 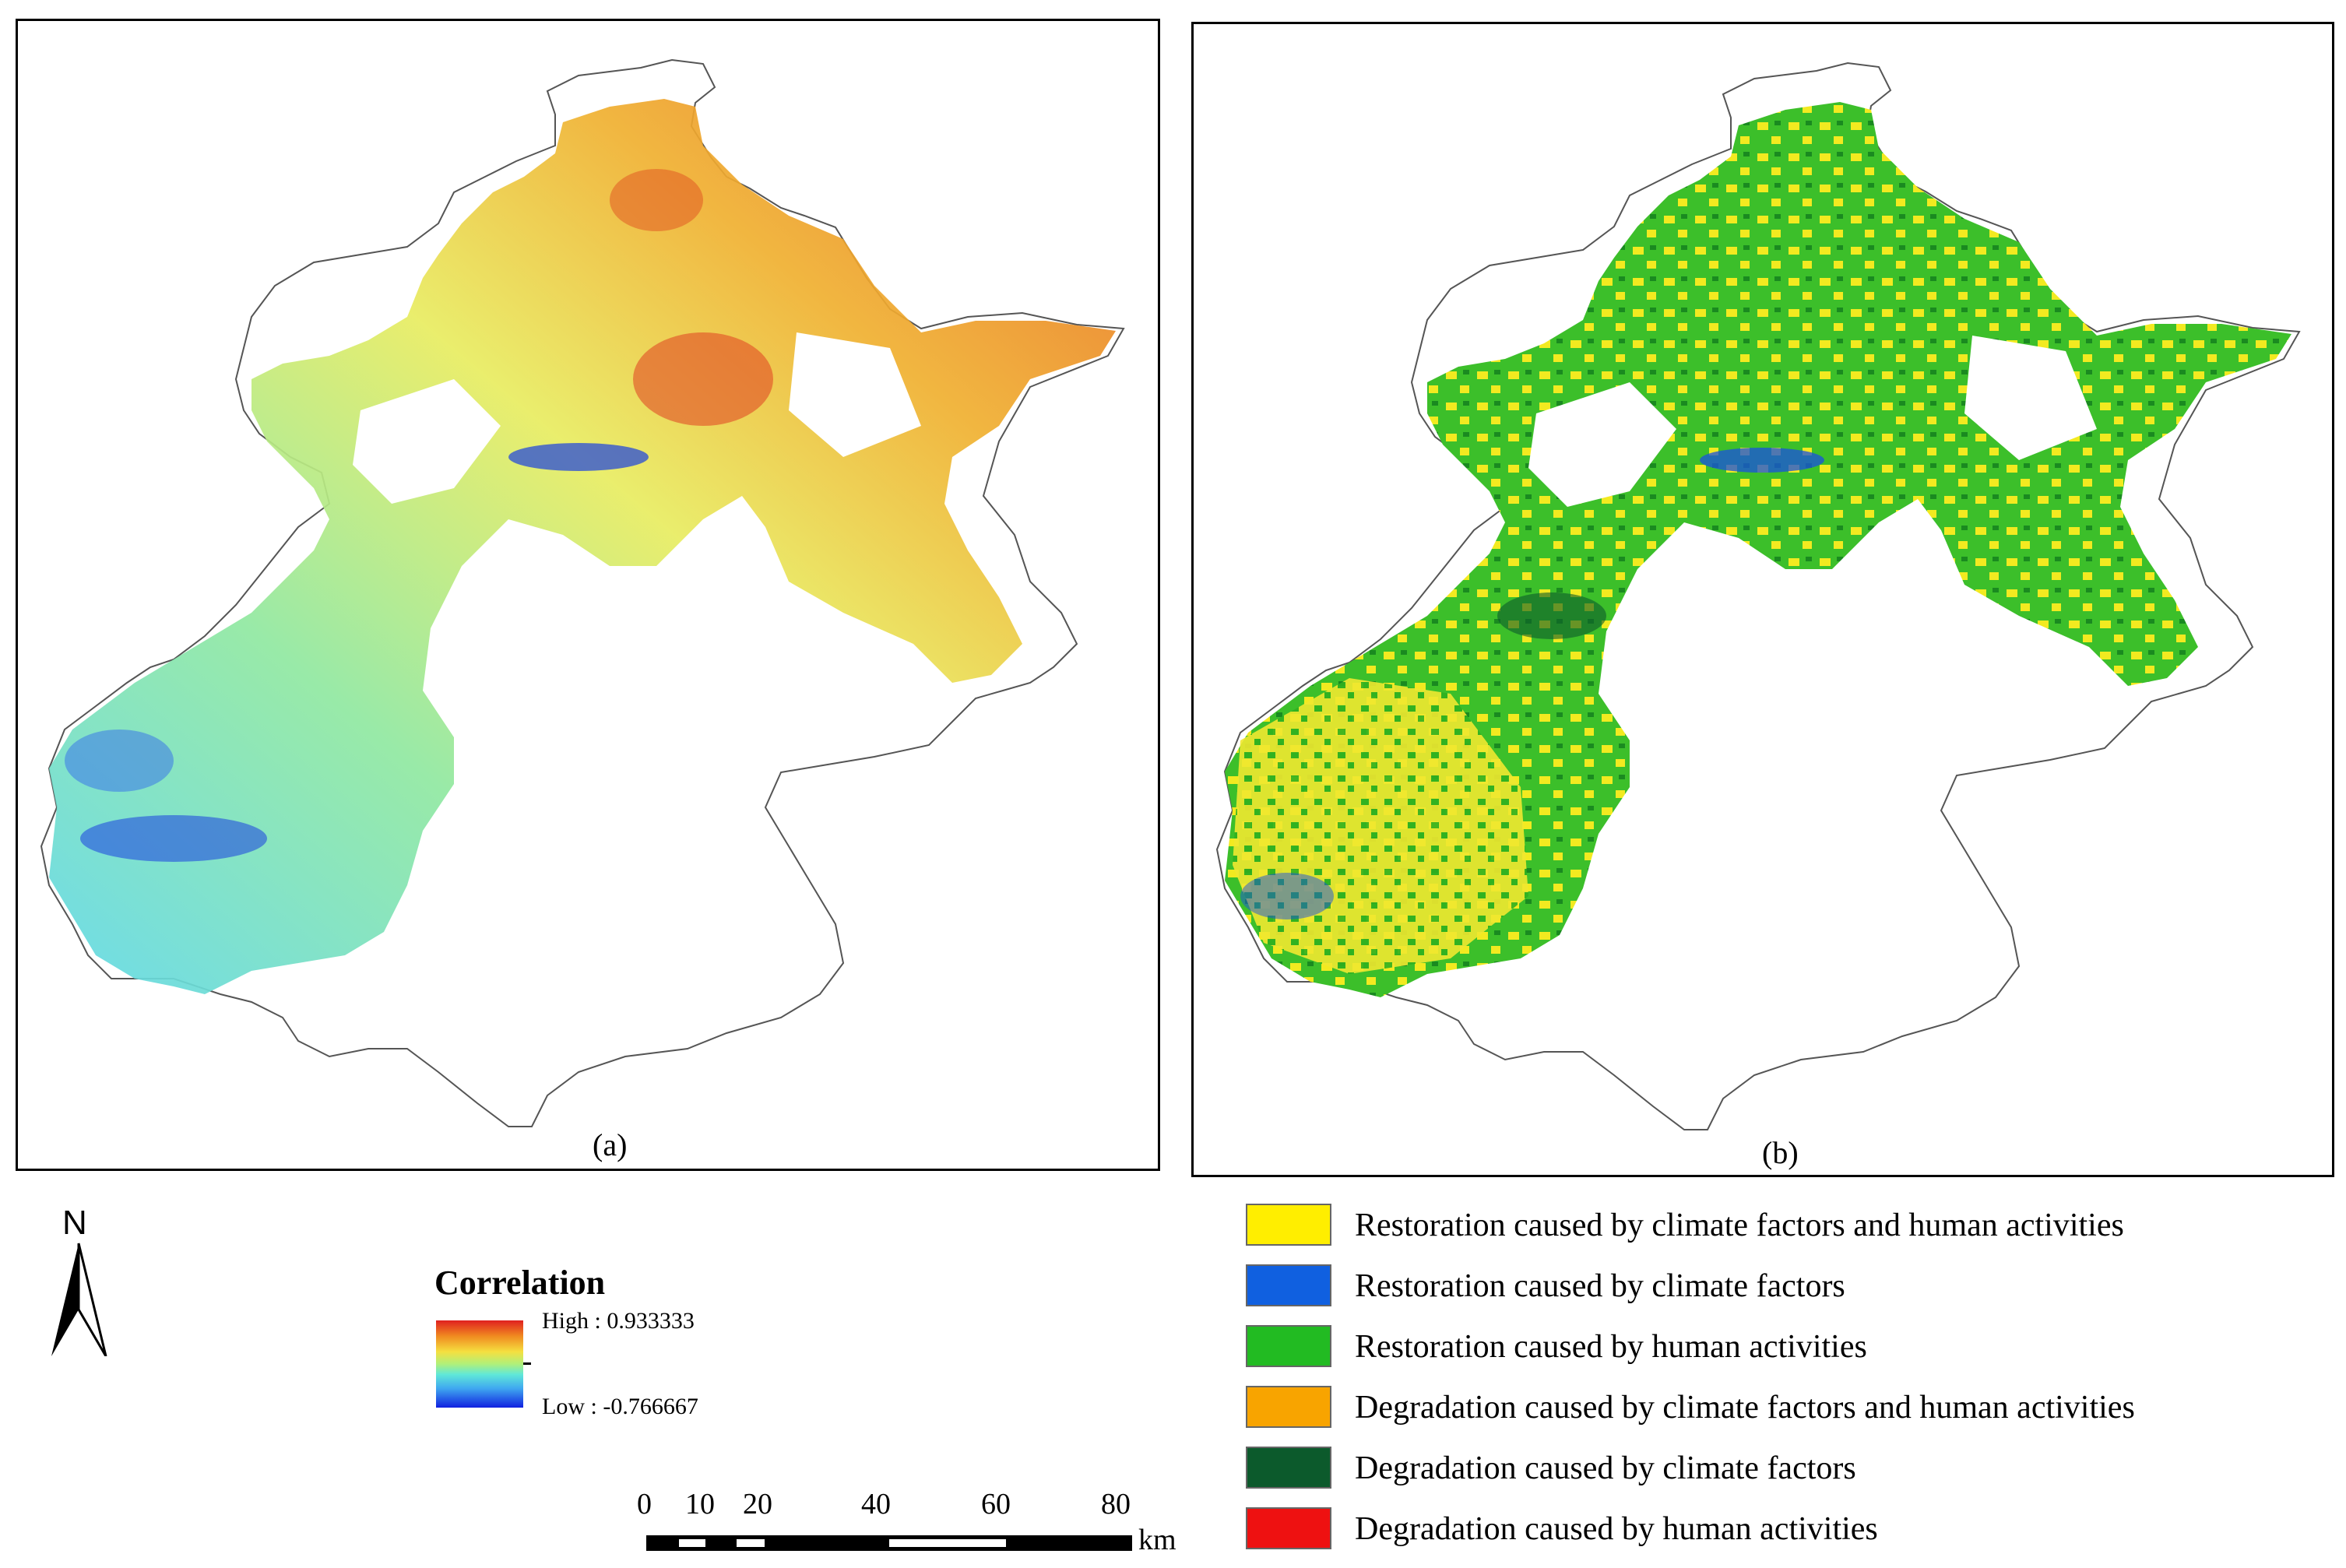 I want to click on north-arrow-letter: N, so click(x=74, y=1223).